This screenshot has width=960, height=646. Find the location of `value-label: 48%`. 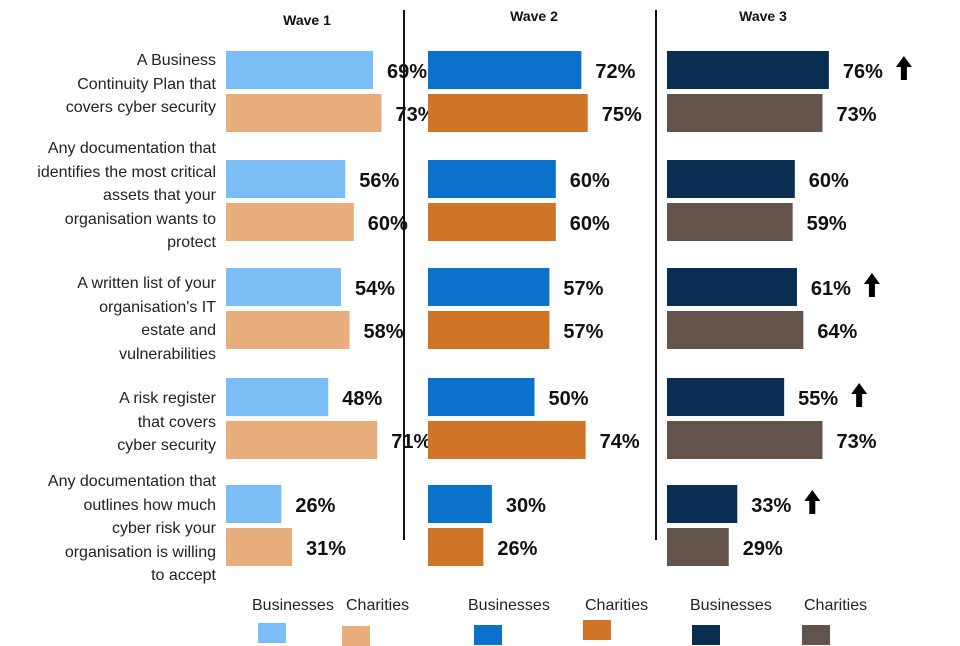

value-label: 48% is located at coordinates (362, 399).